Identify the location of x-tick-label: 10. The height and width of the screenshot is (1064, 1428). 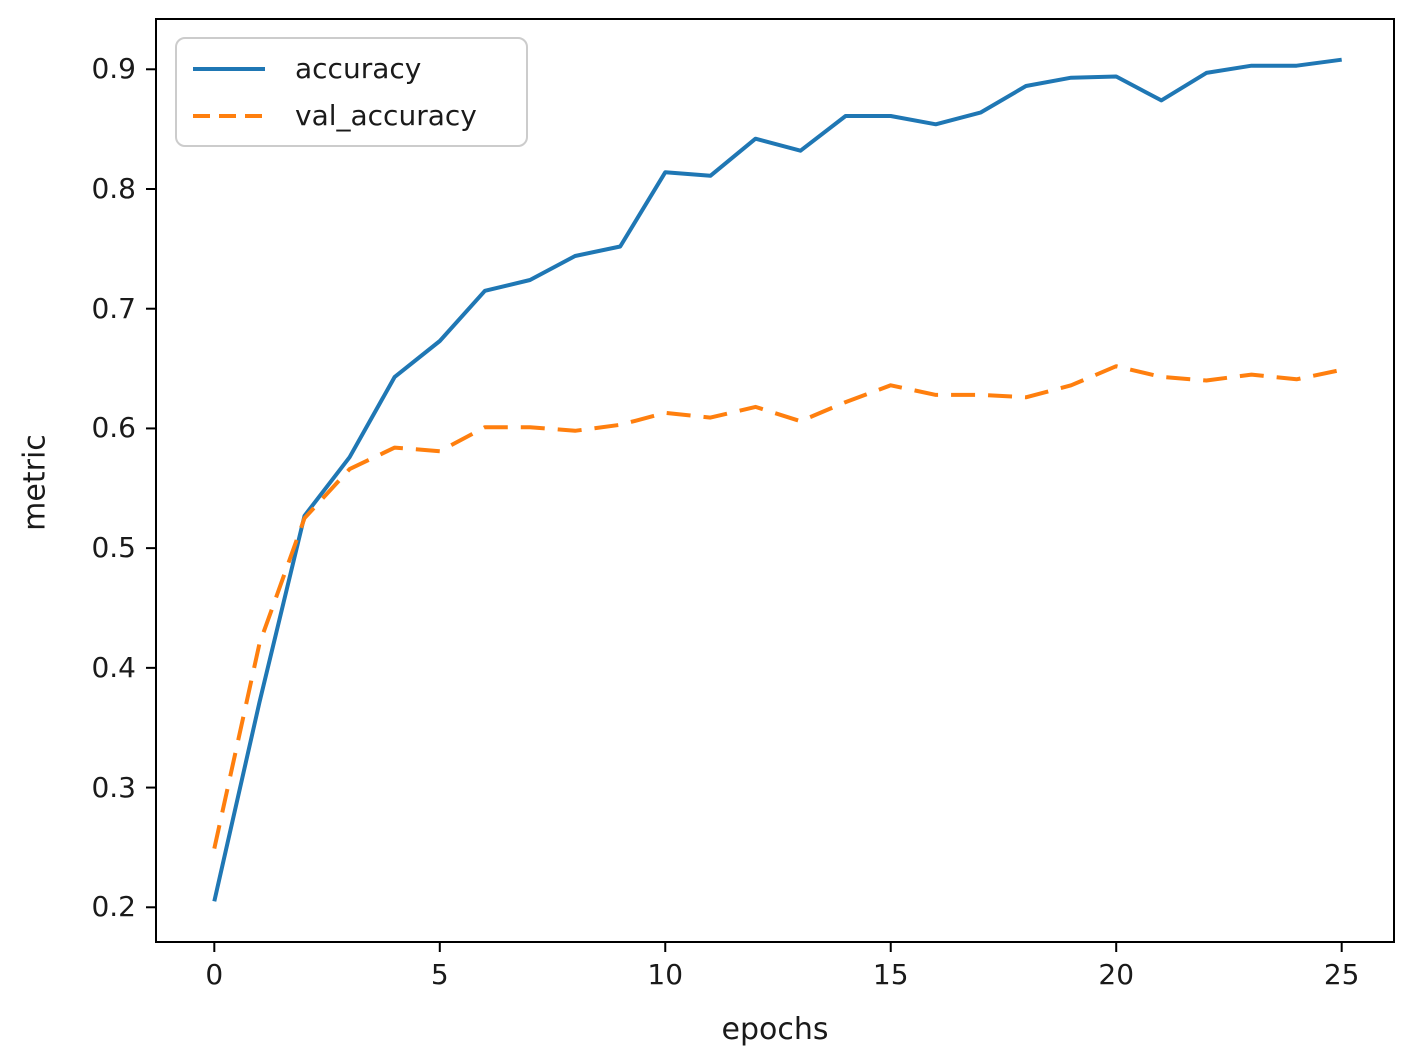
(665, 974).